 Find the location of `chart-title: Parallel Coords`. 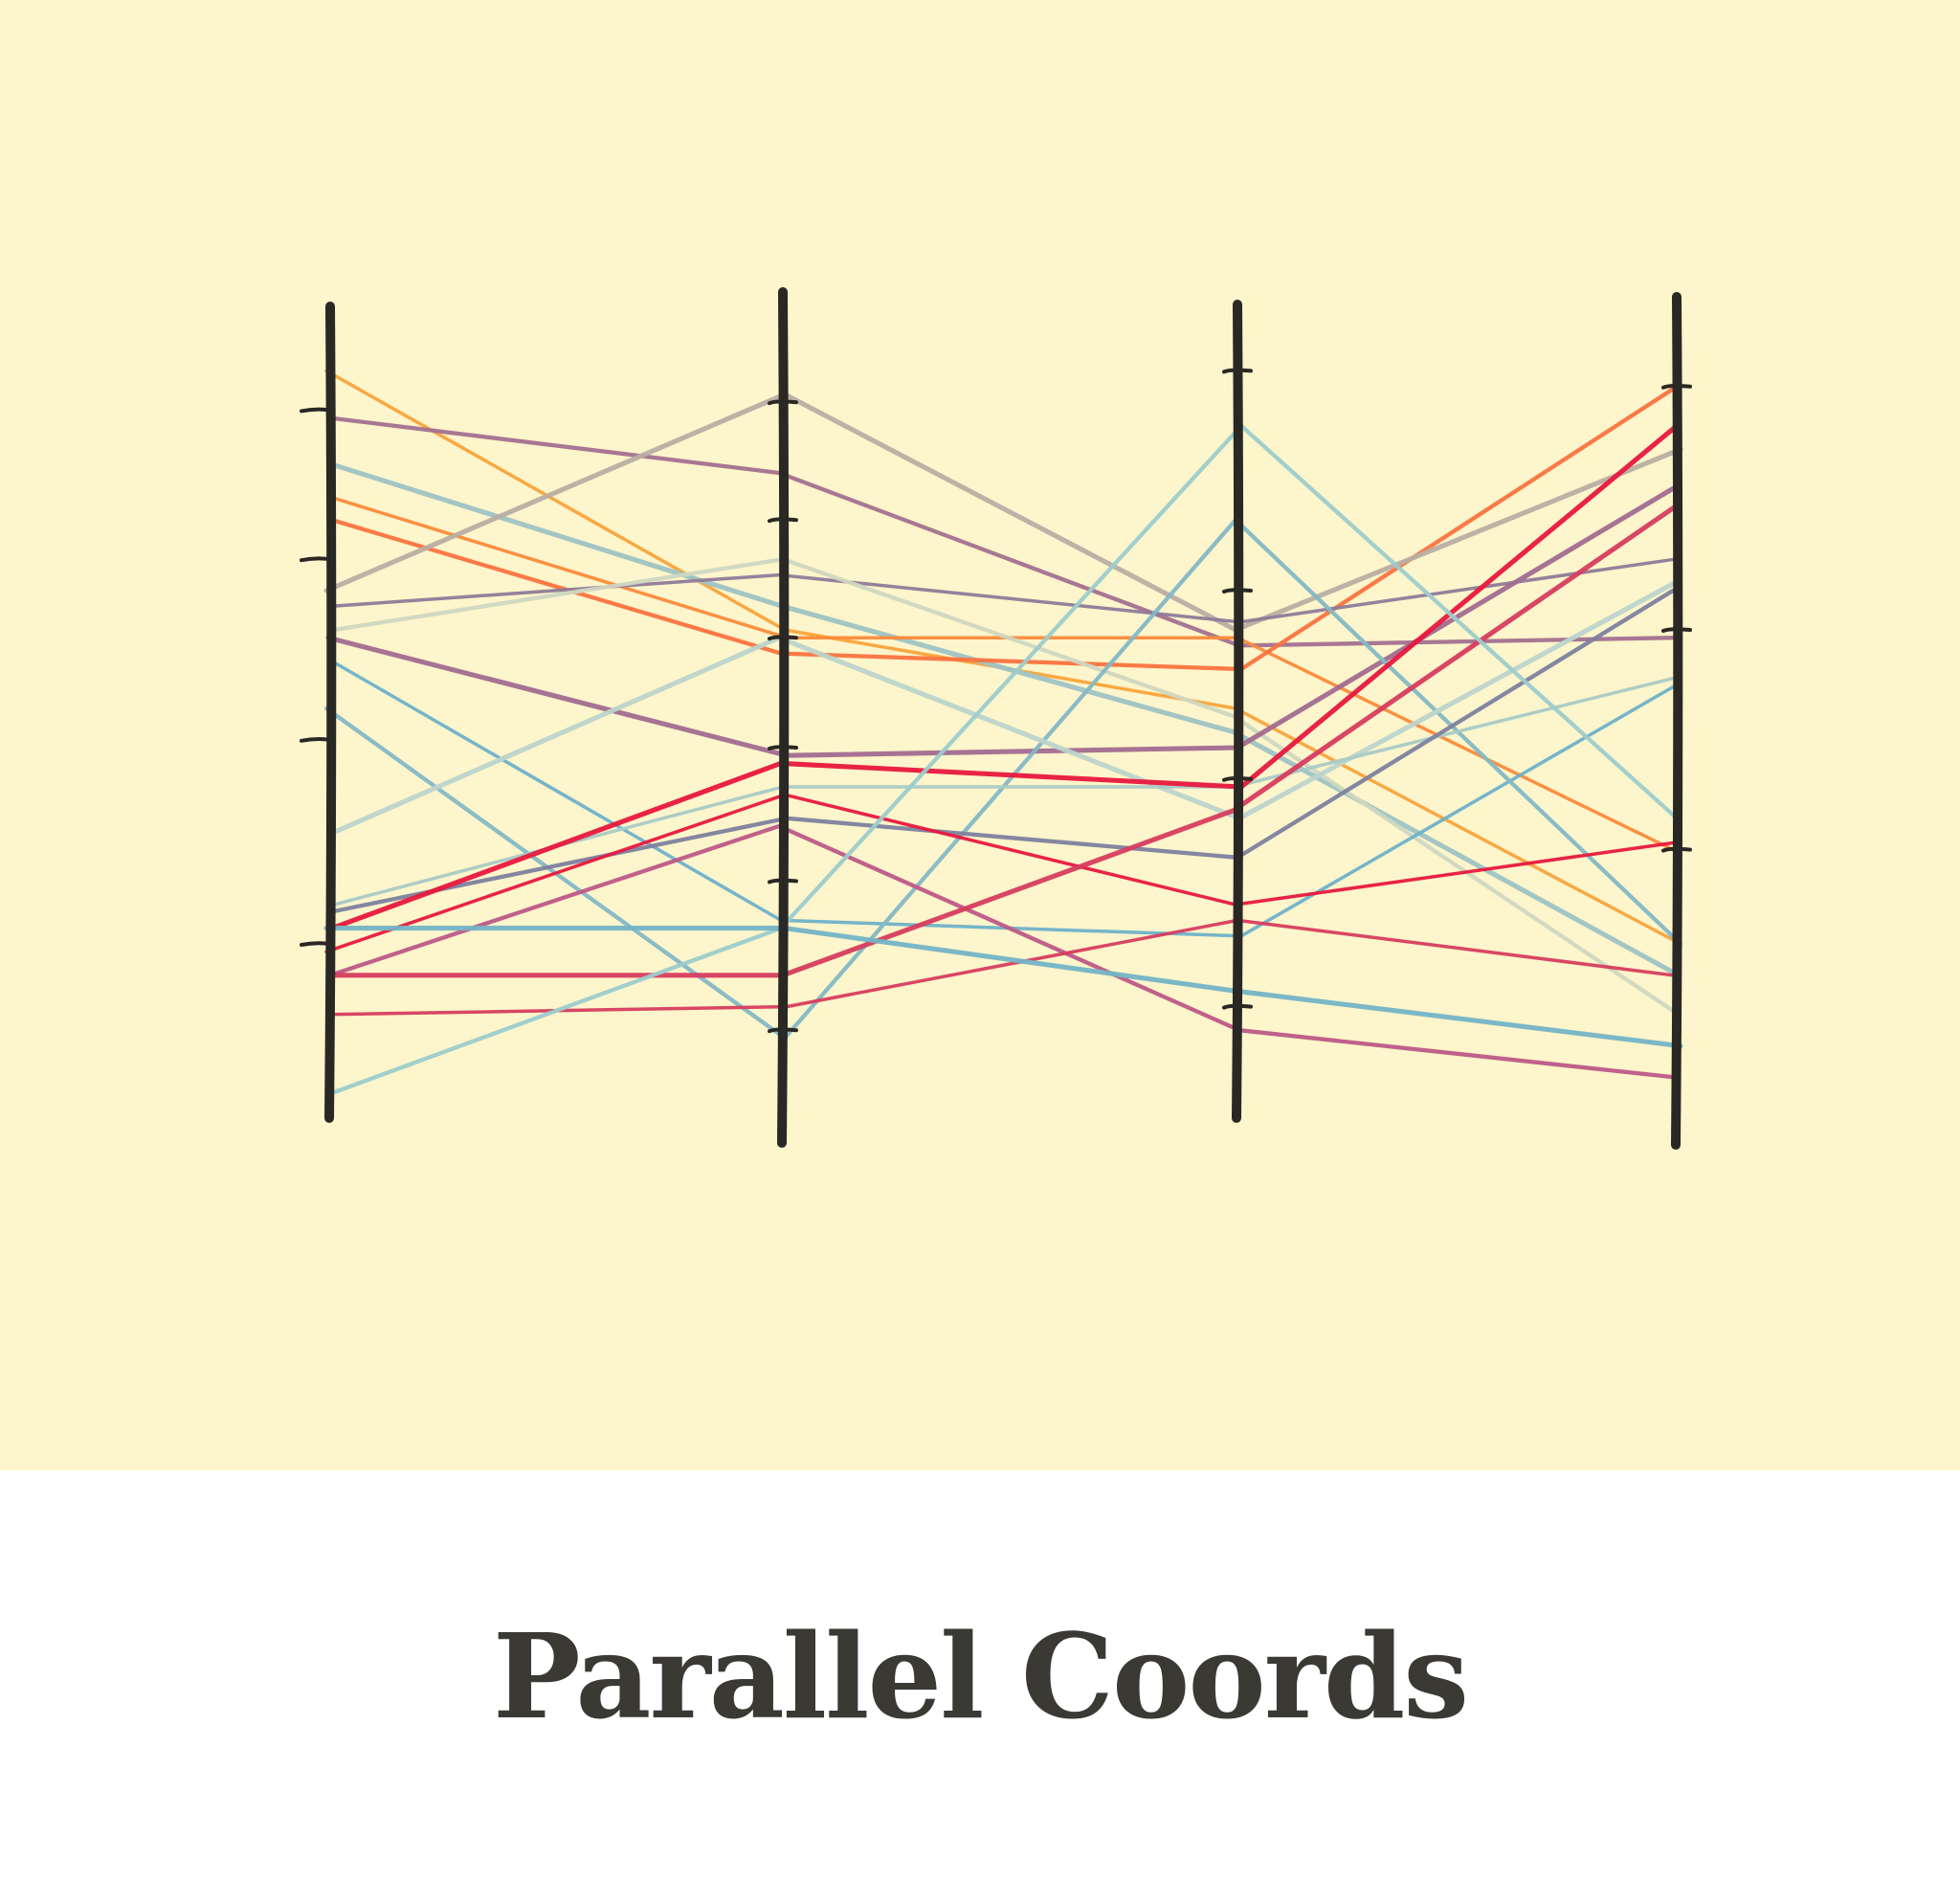

chart-title: Parallel Coords is located at coordinates (981, 1676).